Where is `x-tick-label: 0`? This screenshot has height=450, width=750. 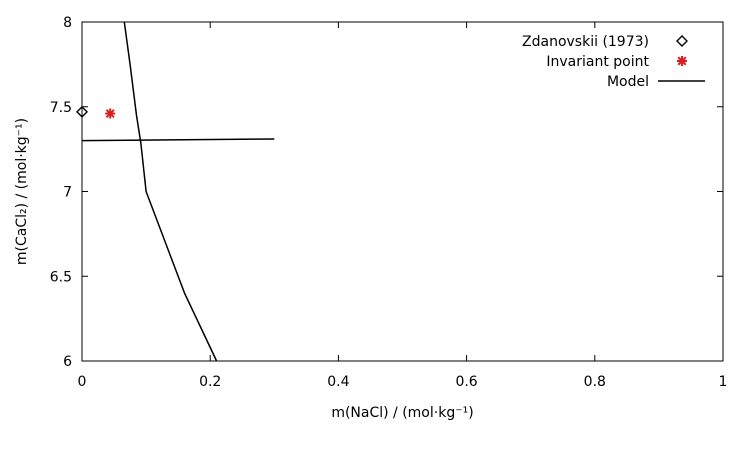
x-tick-label: 0 is located at coordinates (82, 382).